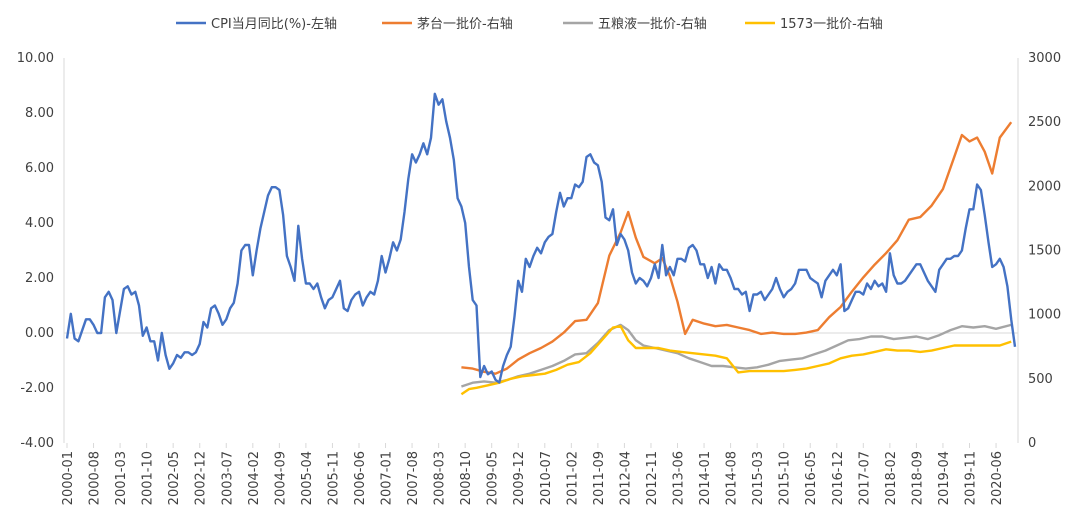  Describe the element at coordinates (280, 478) in the screenshot. I see `x-tick-label: 2004-09` at that location.